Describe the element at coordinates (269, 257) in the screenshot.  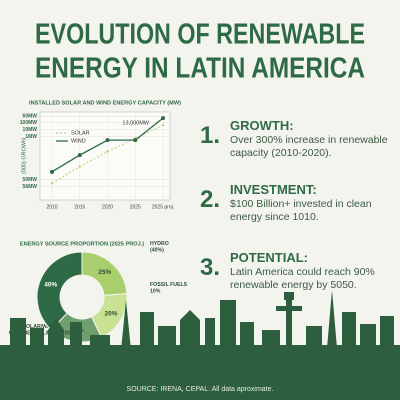
I see `point-heading: POTENTIAL:` at that location.